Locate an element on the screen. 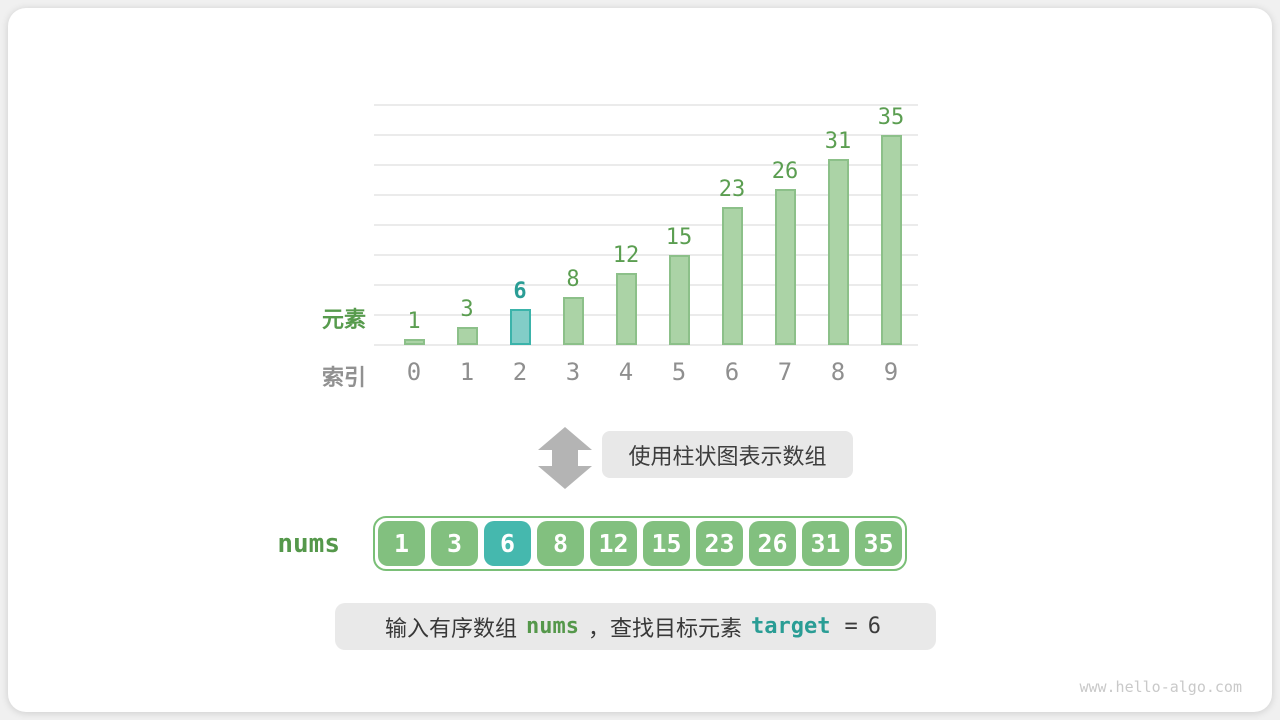  caption-text-find: ，查找目标元素 is located at coordinates (665, 628).